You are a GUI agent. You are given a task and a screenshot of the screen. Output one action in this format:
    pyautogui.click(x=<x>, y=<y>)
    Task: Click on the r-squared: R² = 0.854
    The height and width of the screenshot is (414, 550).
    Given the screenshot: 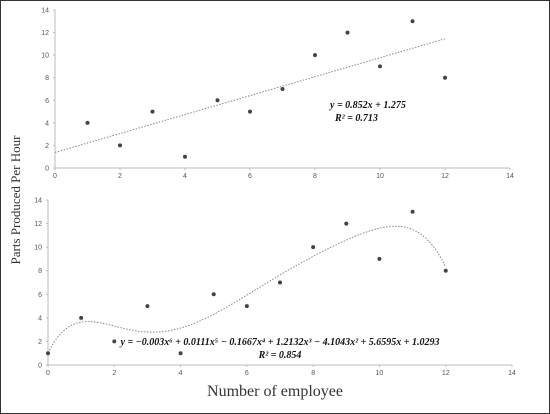 What is the action you would take?
    pyautogui.click(x=280, y=355)
    